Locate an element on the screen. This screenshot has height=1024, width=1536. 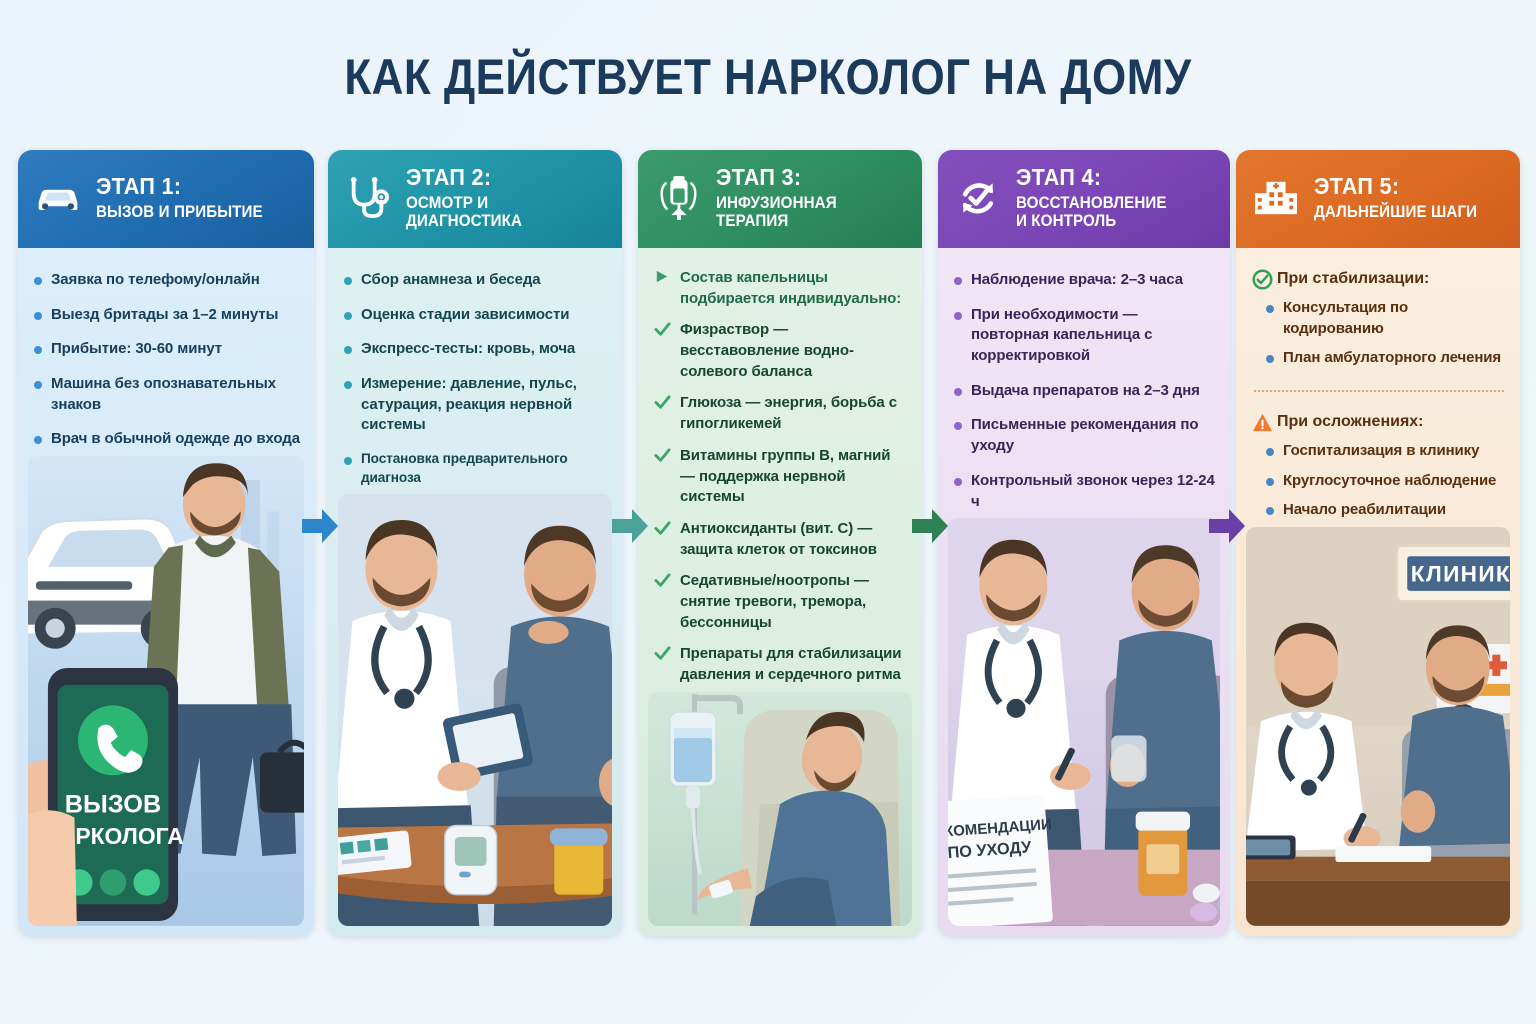
list-item-label: Круглосуточное наблюдение is located at coordinates (1390, 480).